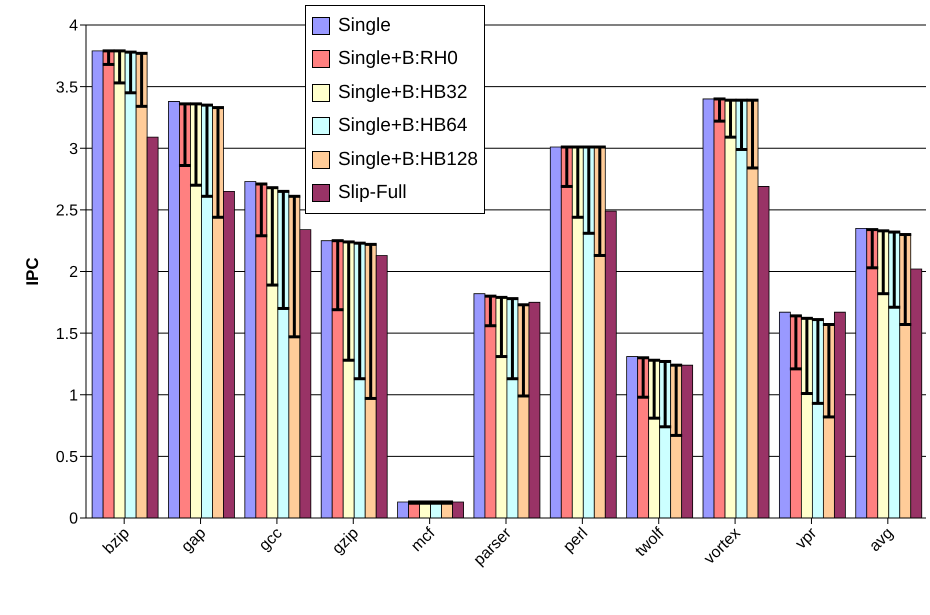  I want to click on y-tick-label: 0.5, so click(67, 457).